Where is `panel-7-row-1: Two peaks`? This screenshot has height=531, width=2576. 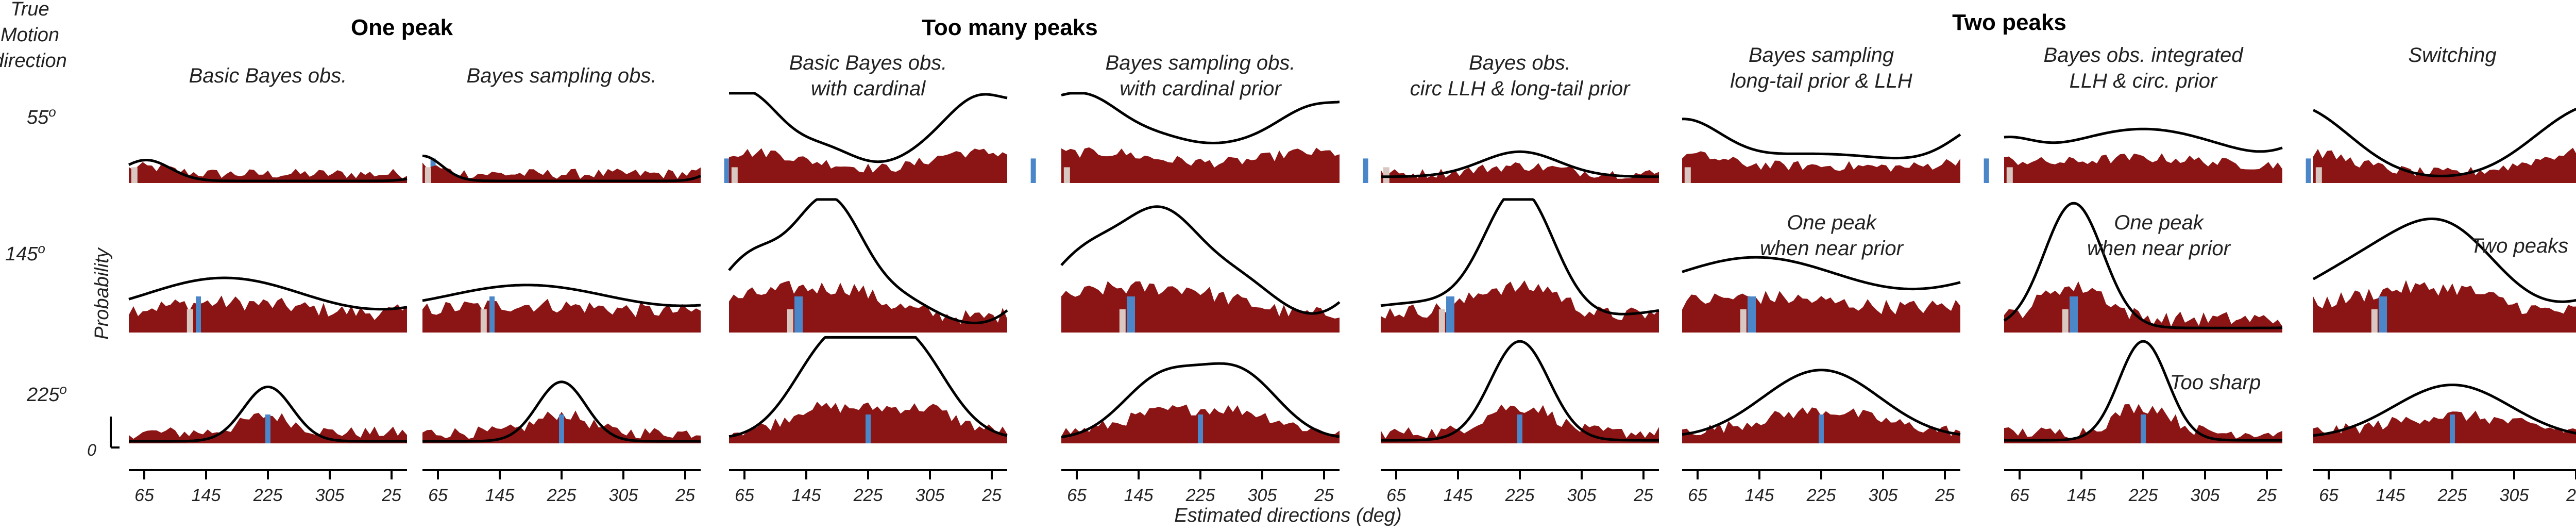
panel-7-row-1: Two peaks is located at coordinates (2444, 275).